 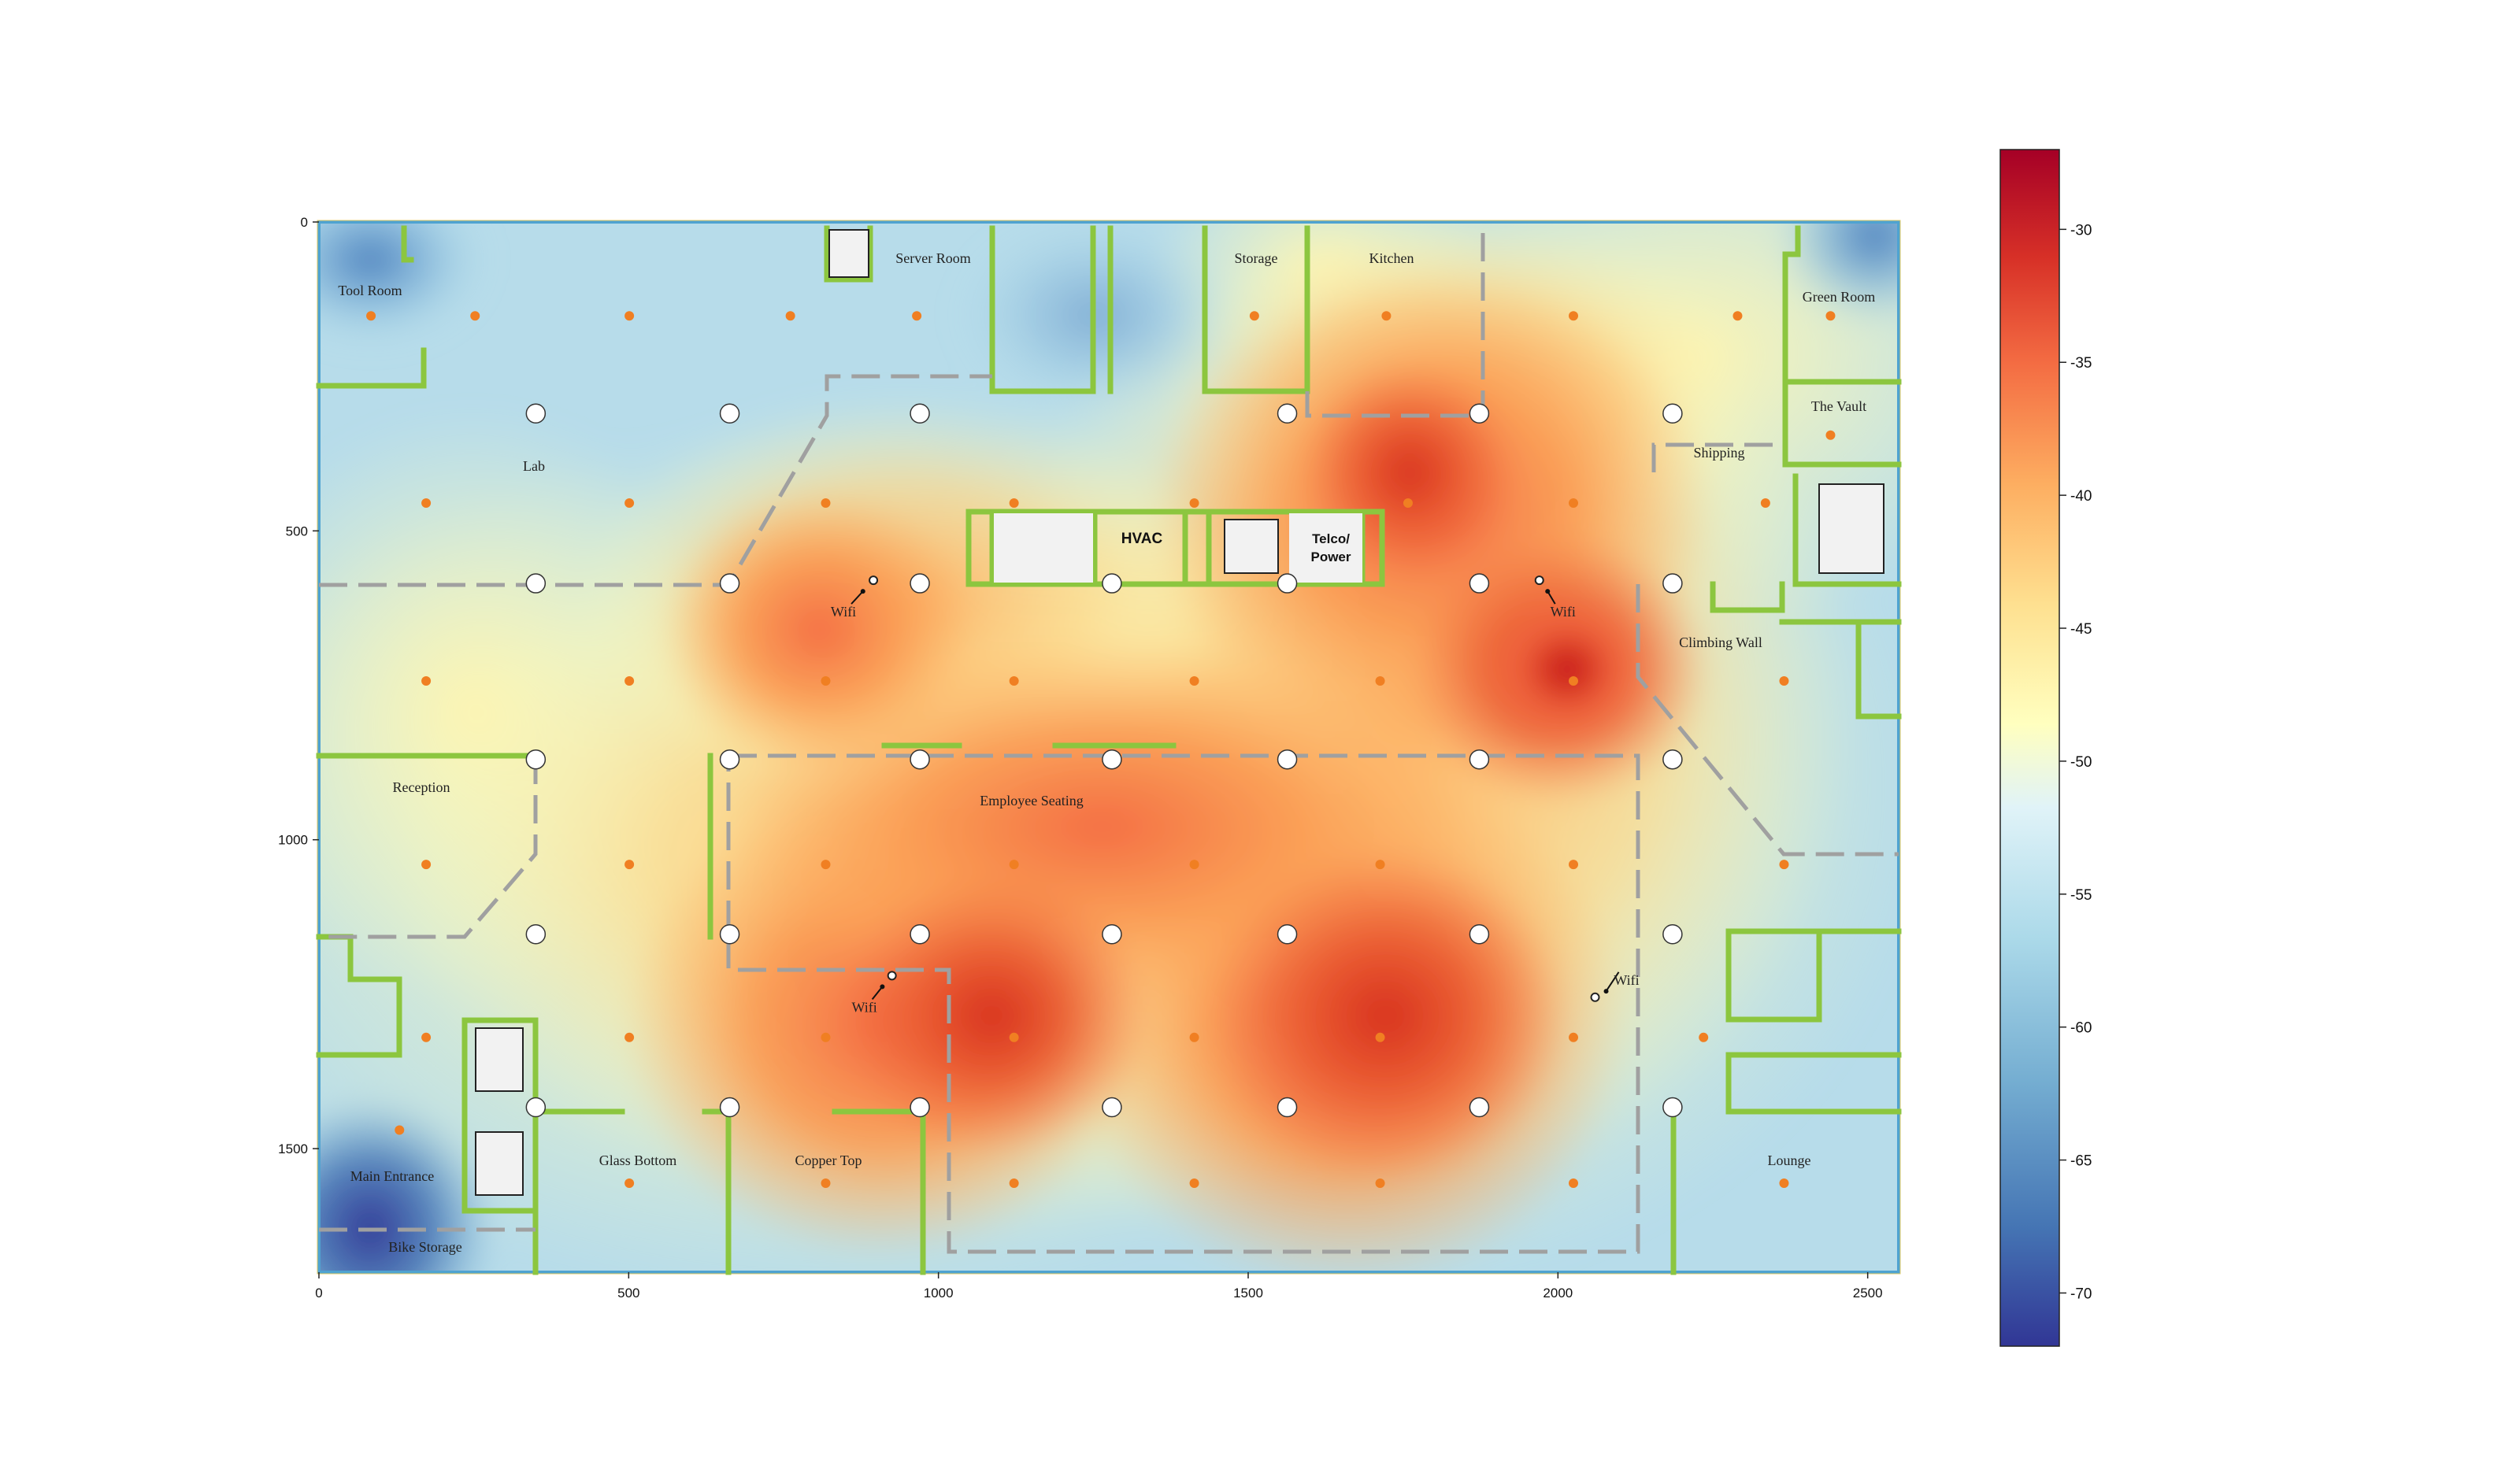 I want to click on x-tick-label: 2500, so click(x=1868, y=1293).